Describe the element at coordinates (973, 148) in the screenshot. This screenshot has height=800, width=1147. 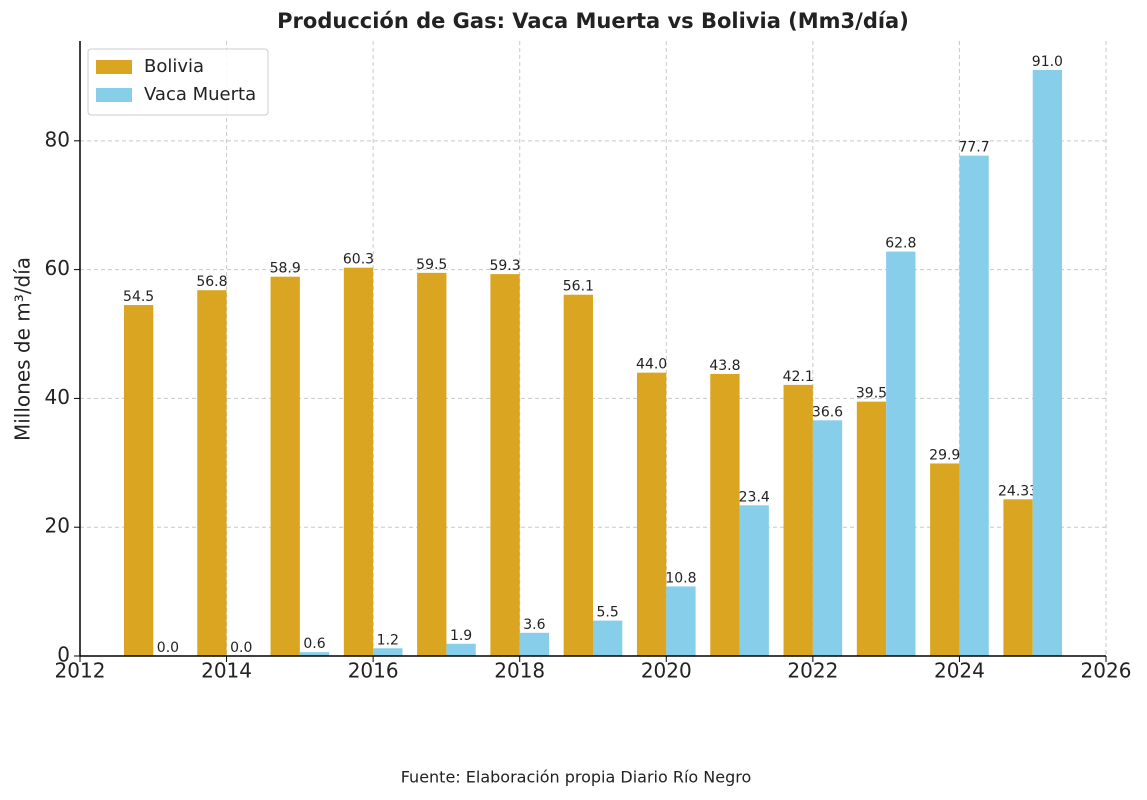
I see `value-label: 77.7` at that location.